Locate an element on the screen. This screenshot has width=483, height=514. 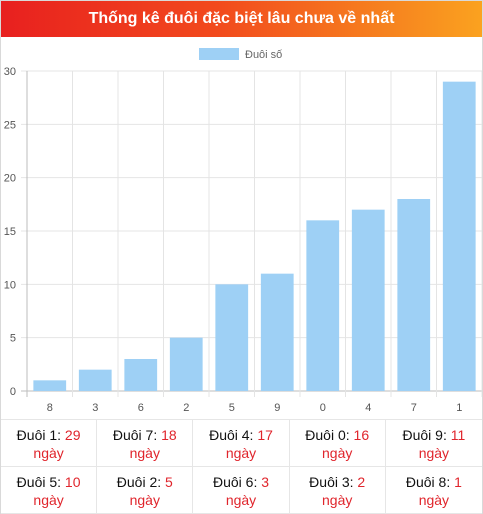
stat-value: 10 is located at coordinates (72, 482).